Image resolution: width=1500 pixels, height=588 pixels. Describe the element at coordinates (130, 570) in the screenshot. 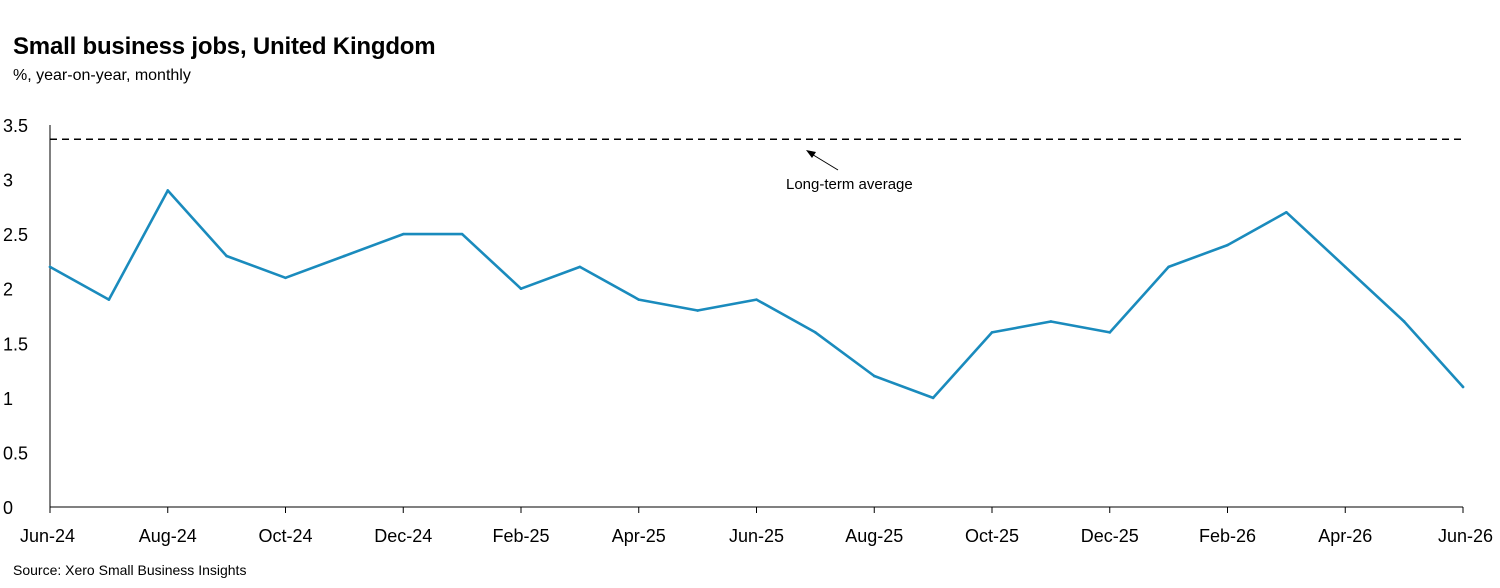

I see `chart-source: Source: Xero Small Business Insights` at that location.